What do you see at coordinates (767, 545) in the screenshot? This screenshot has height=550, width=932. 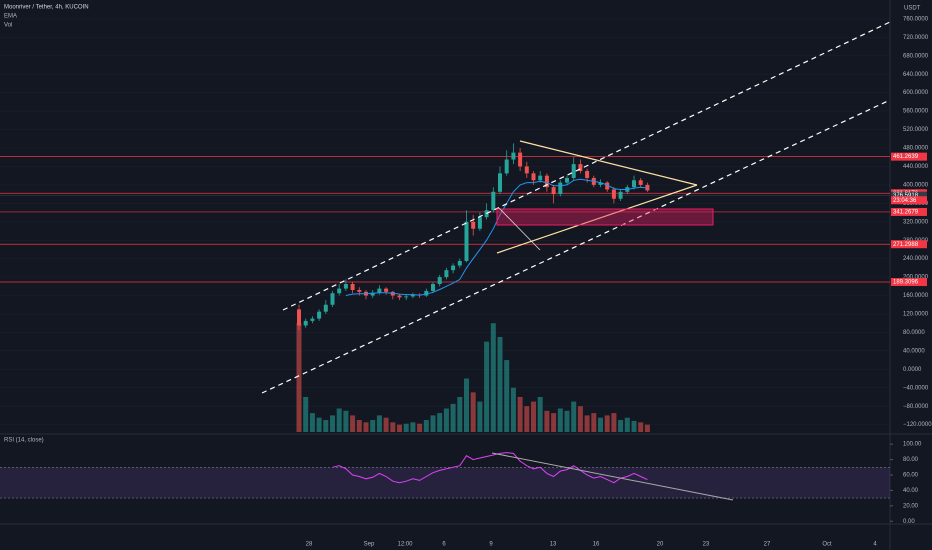 I see `x-tick-label: 27` at bounding box center [767, 545].